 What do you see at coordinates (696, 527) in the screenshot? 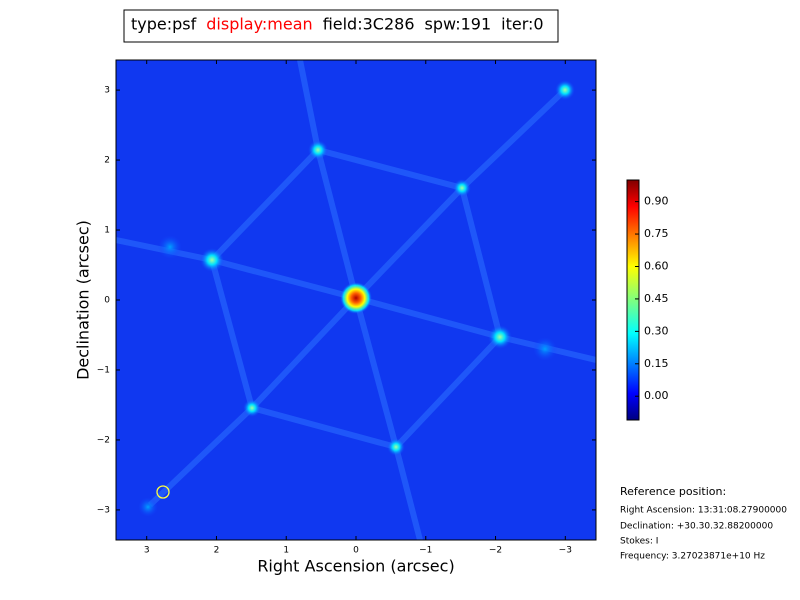
I see `reference-info: Declination: +30.30.32.88200000` at bounding box center [696, 527].